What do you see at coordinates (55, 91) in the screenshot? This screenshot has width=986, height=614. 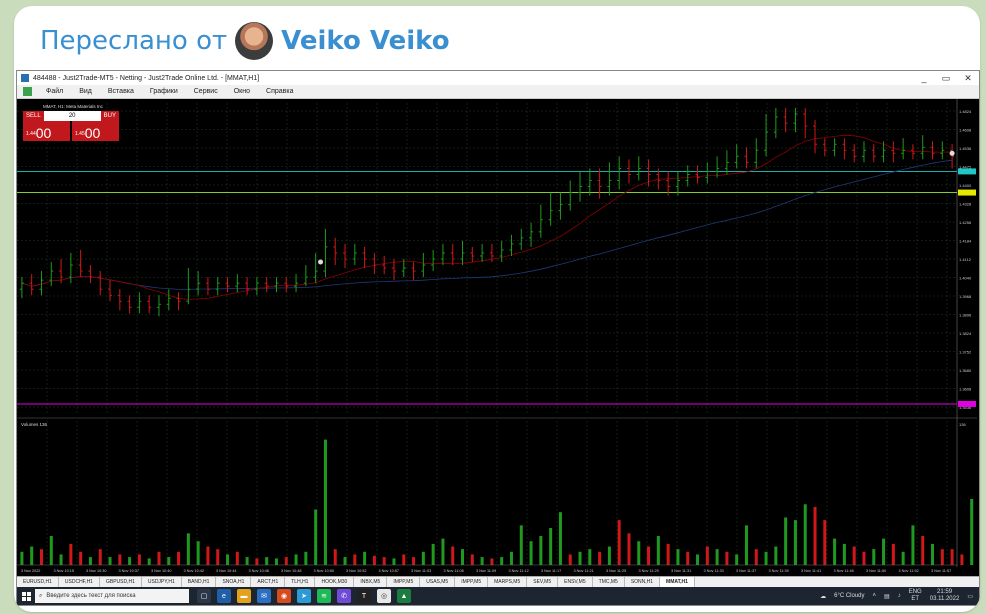 I see `menu-item-file: Файл` at bounding box center [55, 91].